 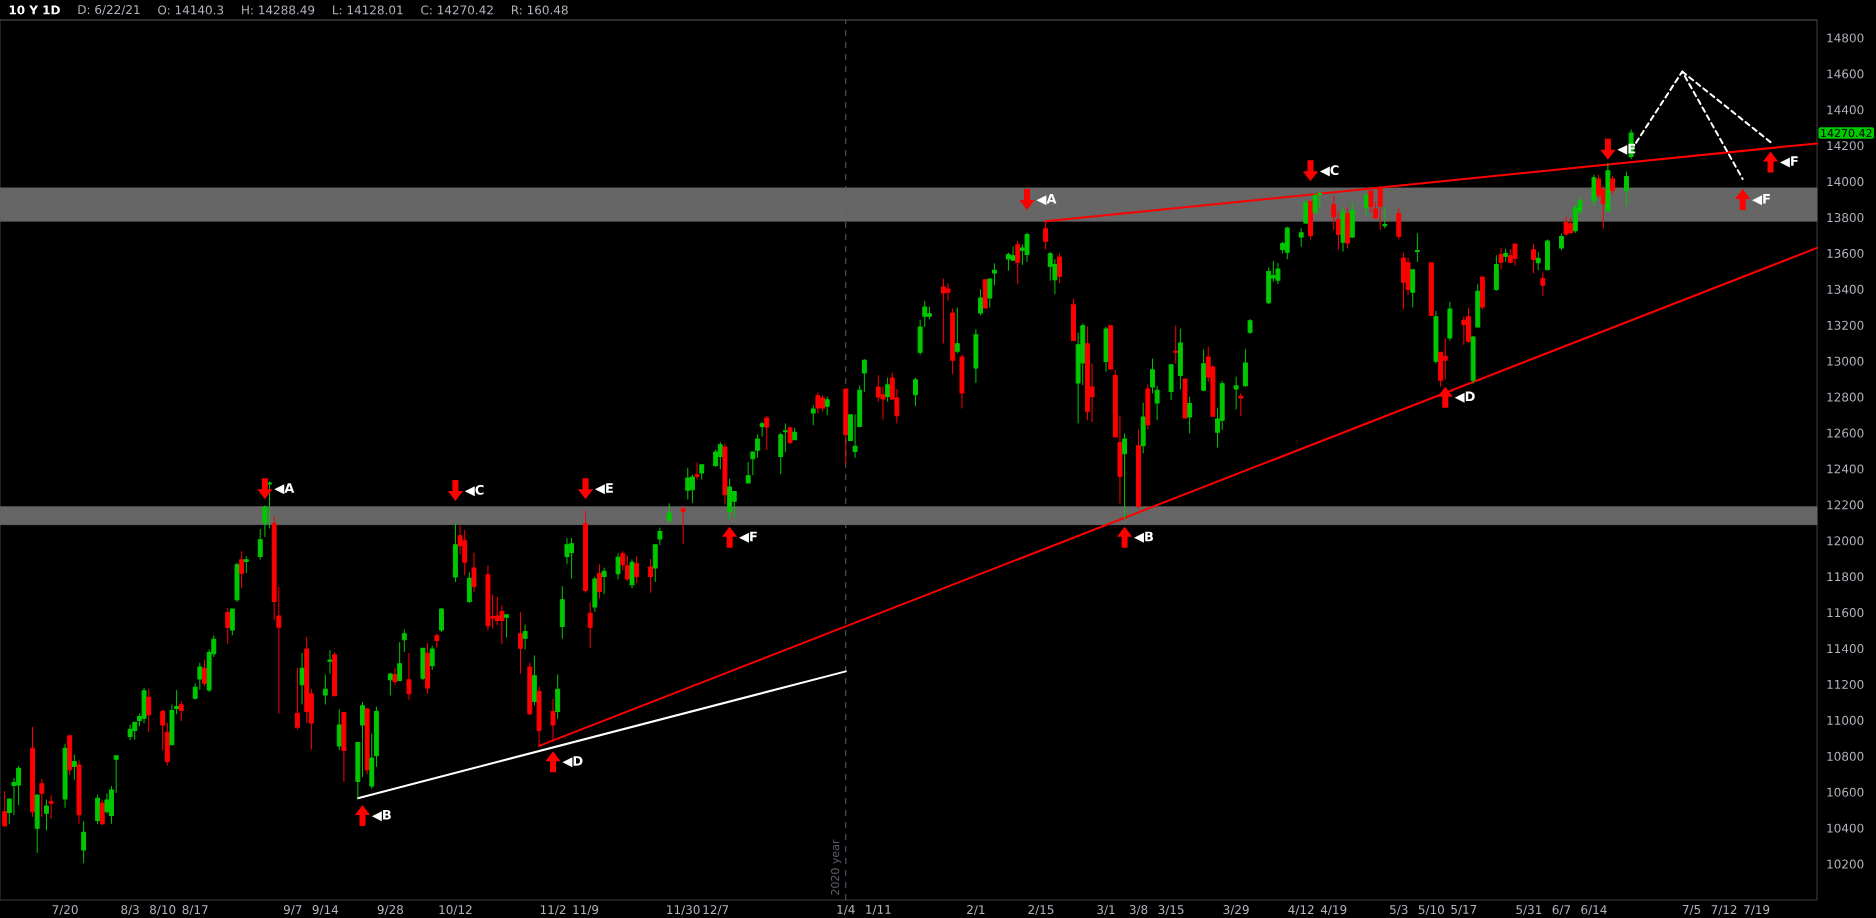 I want to click on y-tick-label: 12400, so click(x=1845, y=469).